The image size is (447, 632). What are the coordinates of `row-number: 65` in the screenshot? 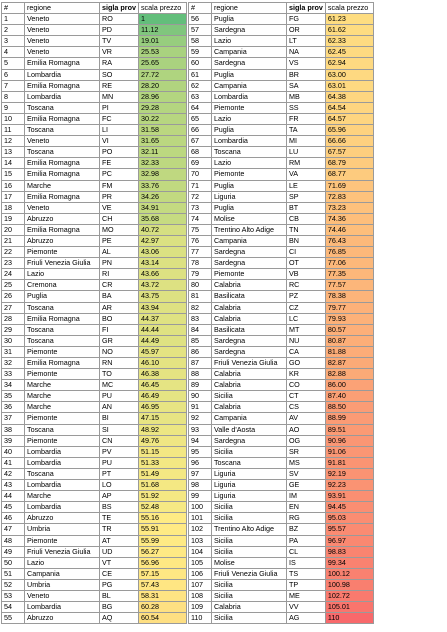 It's located at (199, 119).